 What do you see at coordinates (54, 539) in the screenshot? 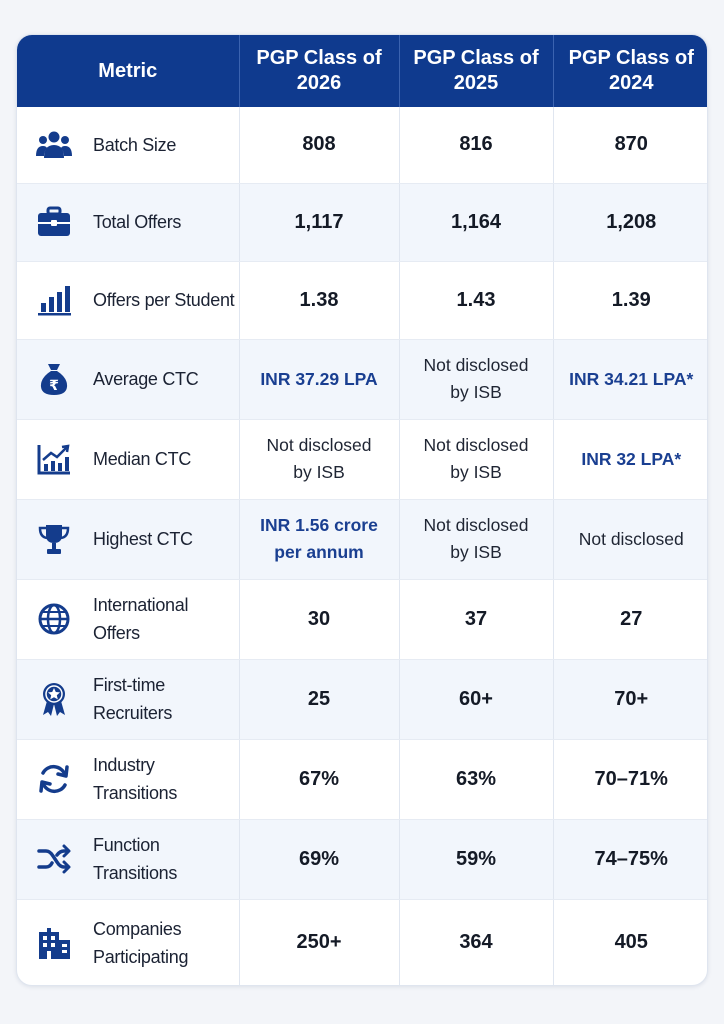
I see `trophy-icon` at bounding box center [54, 539].